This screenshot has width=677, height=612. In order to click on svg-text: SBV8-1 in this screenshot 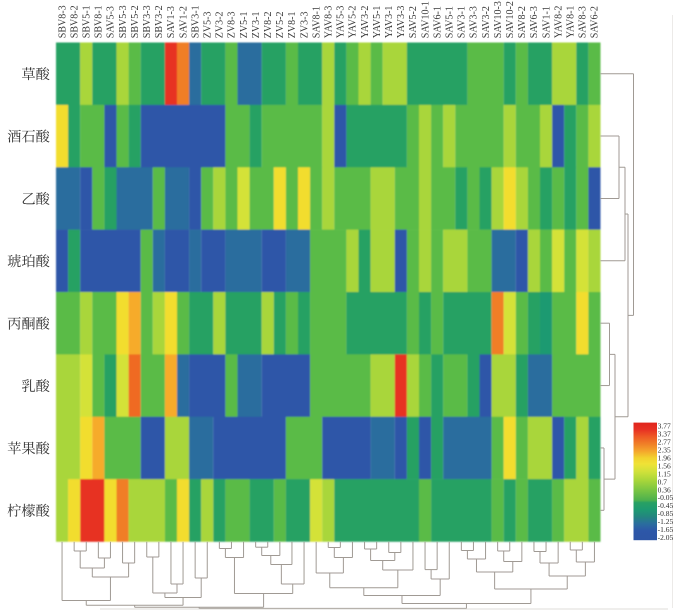, I will do `click(99, 21)`.